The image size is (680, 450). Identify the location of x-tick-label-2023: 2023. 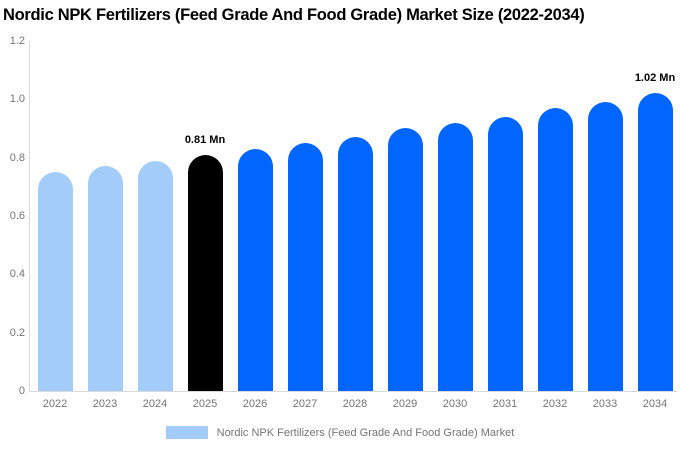
(105, 404).